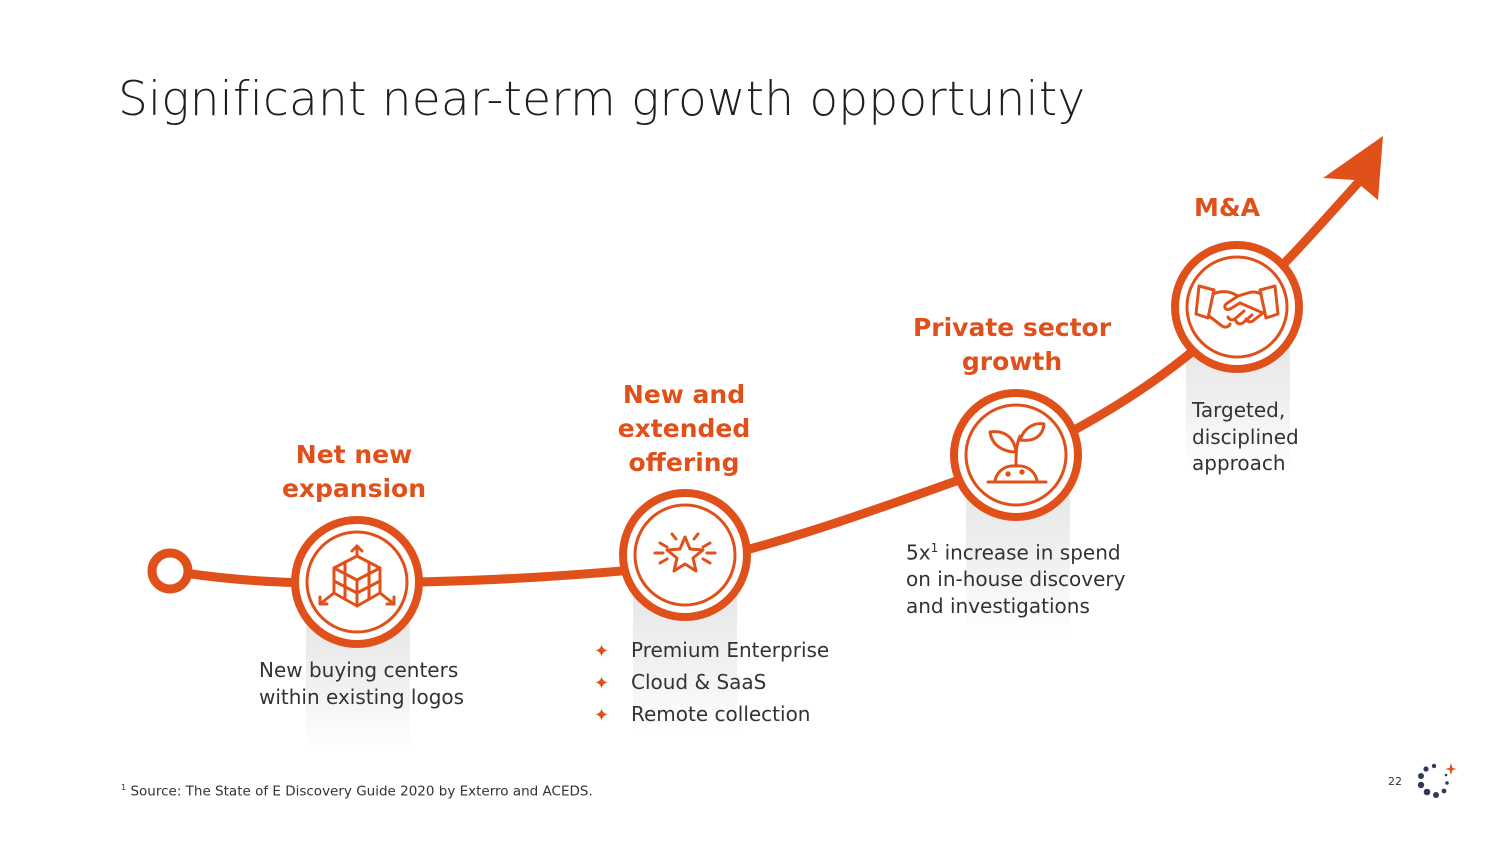 This screenshot has width=1500, height=843. Describe the element at coordinates (1395, 781) in the screenshot. I see `page-number: 22` at that location.